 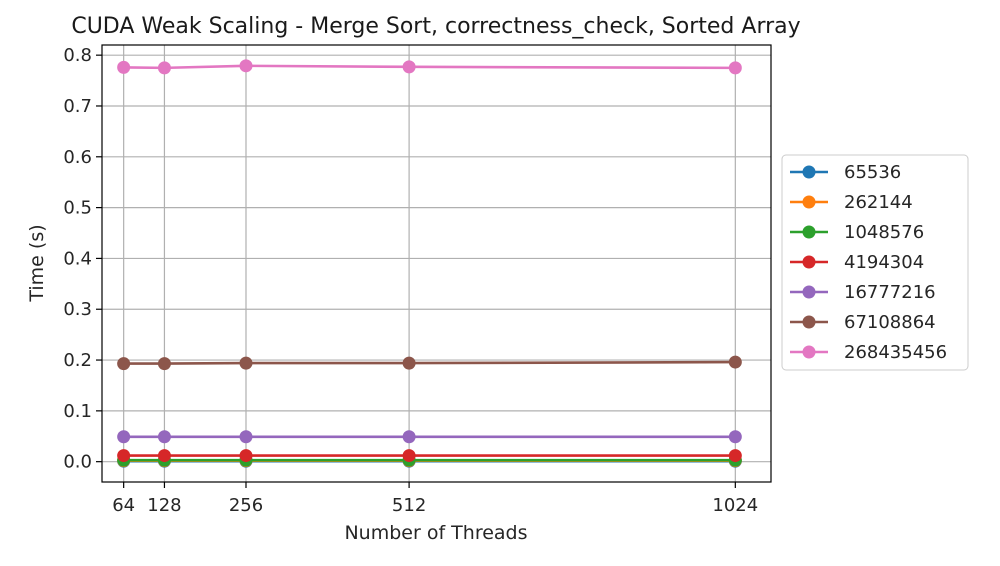 I want to click on legend-item: 1048576, so click(x=857, y=232).